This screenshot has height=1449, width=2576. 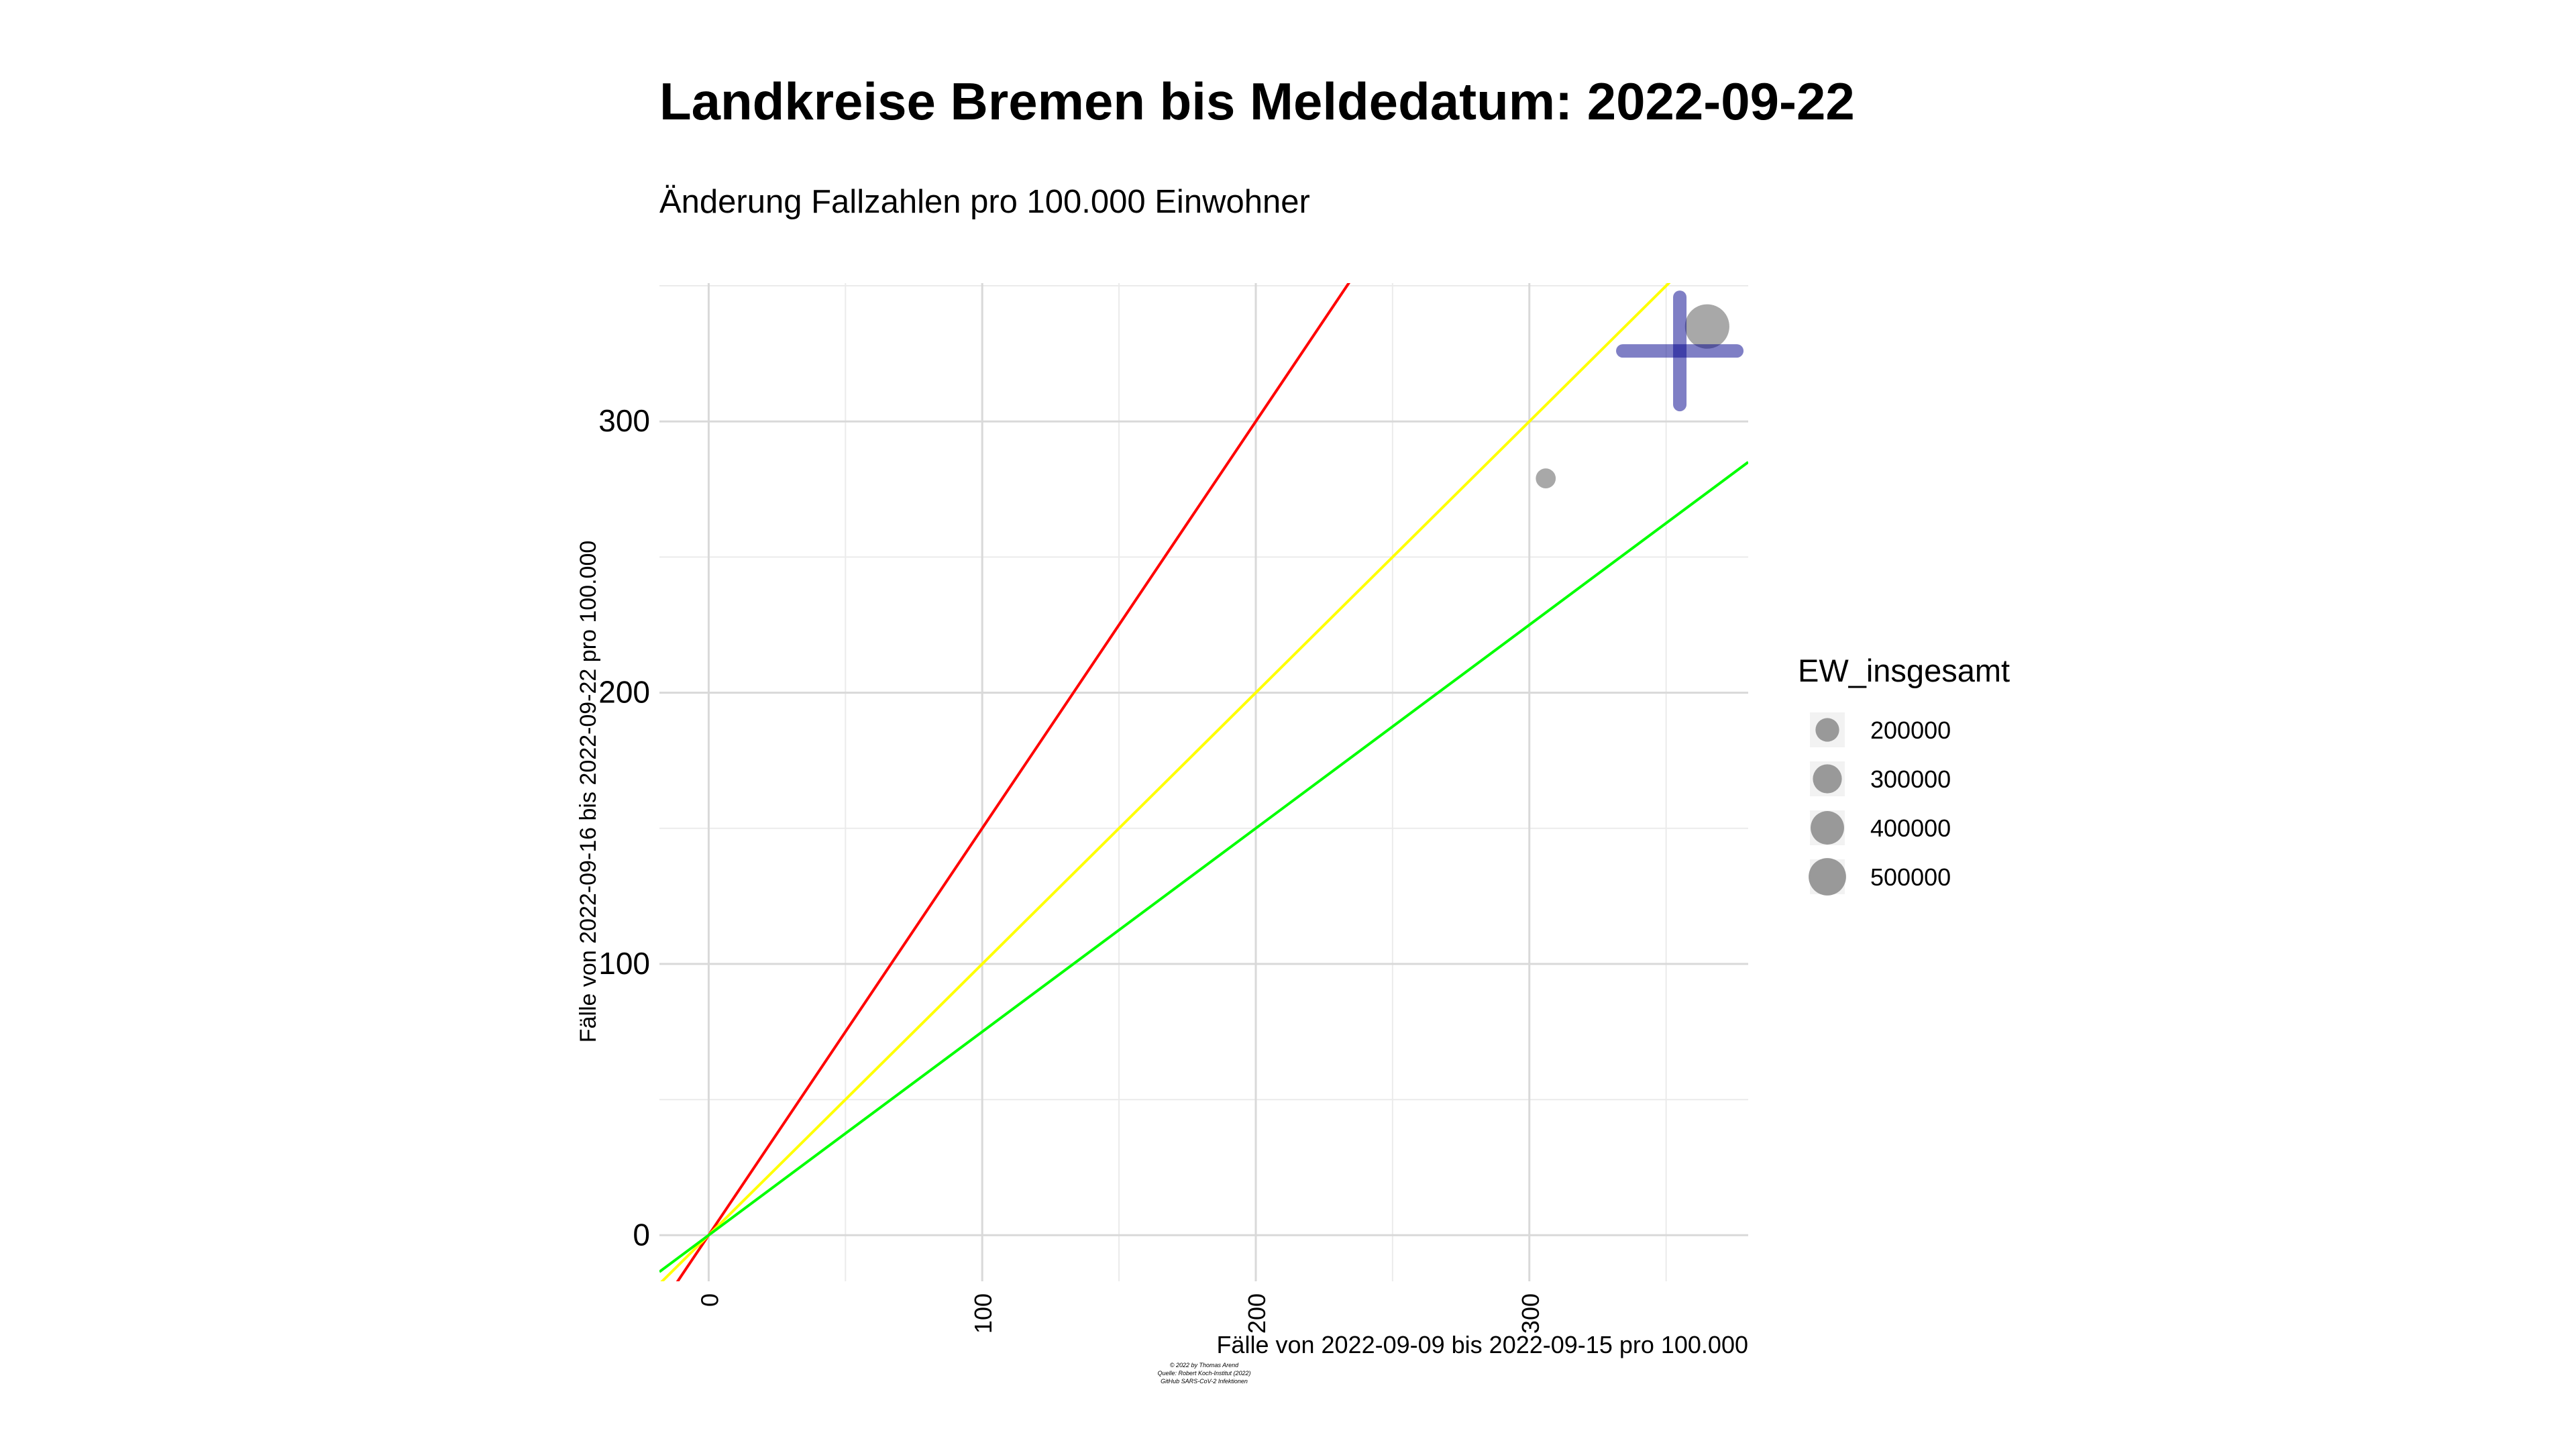 What do you see at coordinates (1910, 828) in the screenshot?
I see `legend-item-label: 400000` at bounding box center [1910, 828].